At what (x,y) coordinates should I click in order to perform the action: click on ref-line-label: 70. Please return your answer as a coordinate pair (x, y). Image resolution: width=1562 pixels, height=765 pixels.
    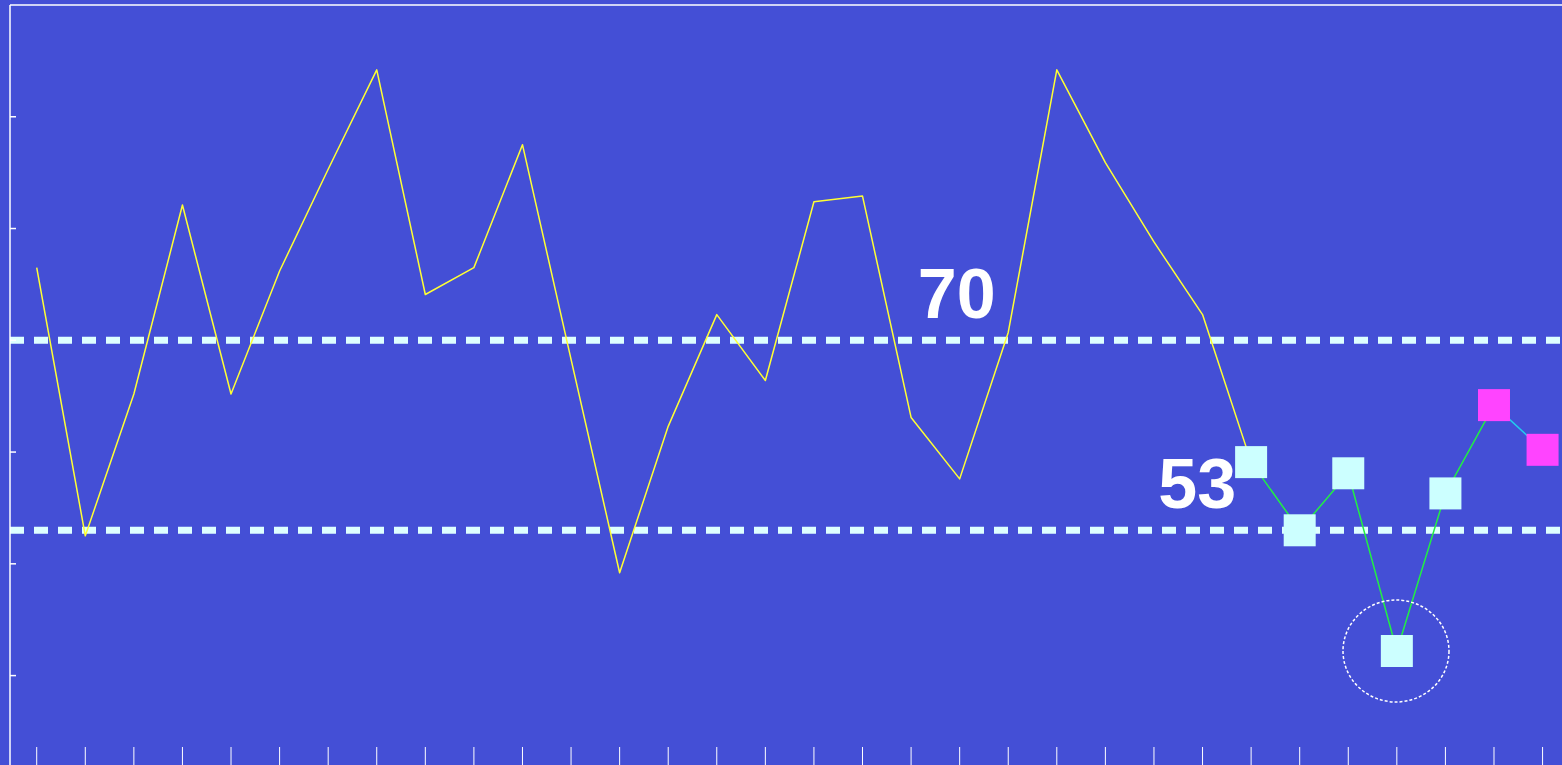
    Looking at the image, I should click on (956, 294).